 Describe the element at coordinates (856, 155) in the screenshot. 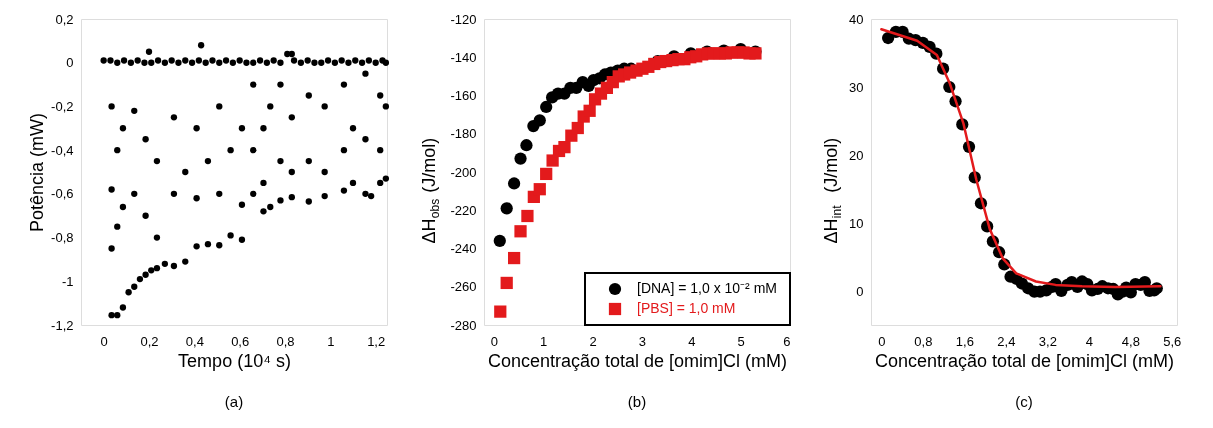

I see `y-tick-label: 20` at that location.